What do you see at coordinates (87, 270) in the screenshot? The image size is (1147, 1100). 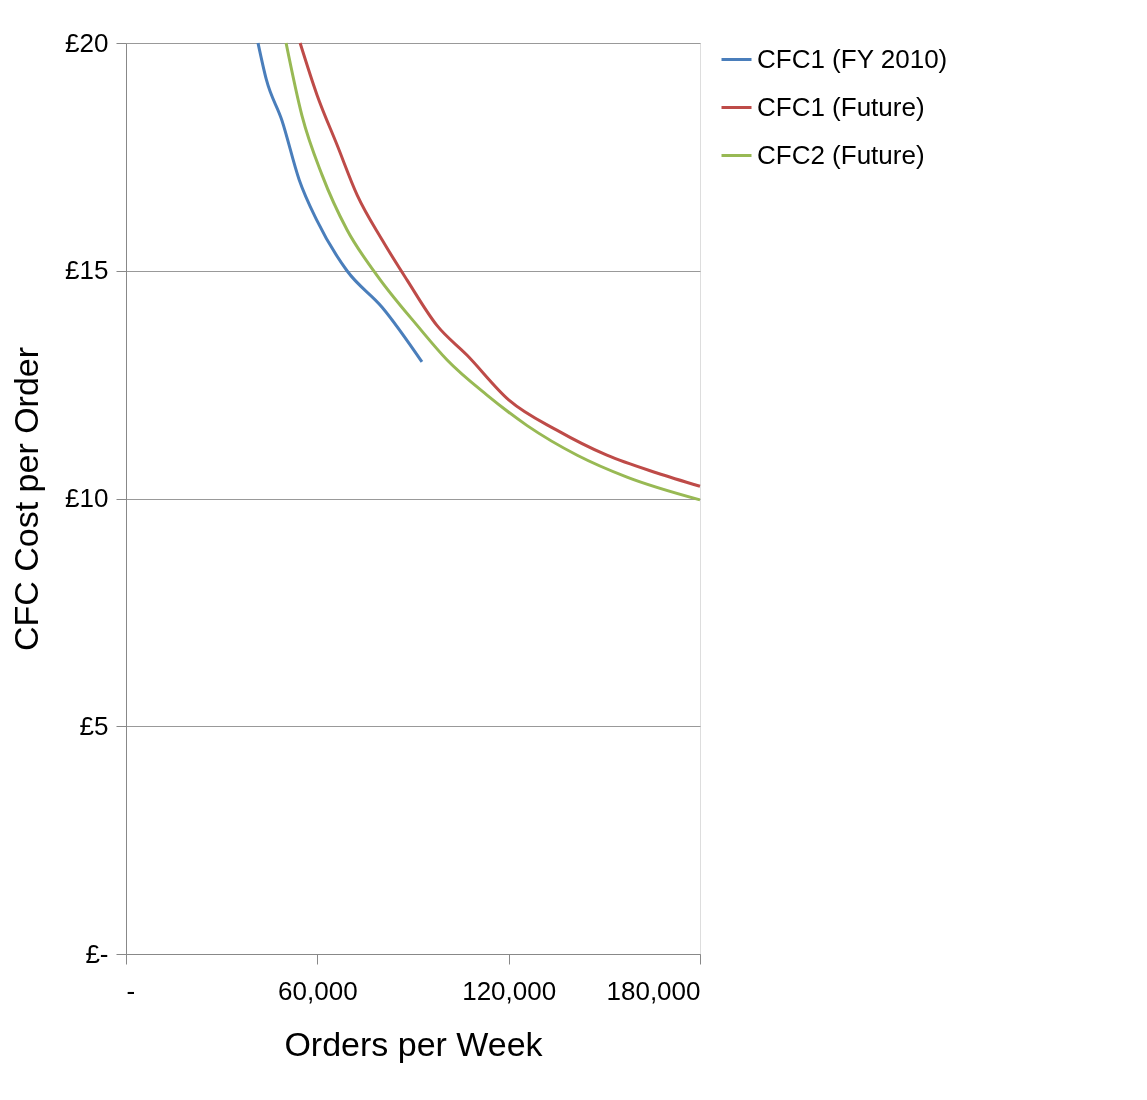 I see `y-tick-label: £15` at bounding box center [87, 270].